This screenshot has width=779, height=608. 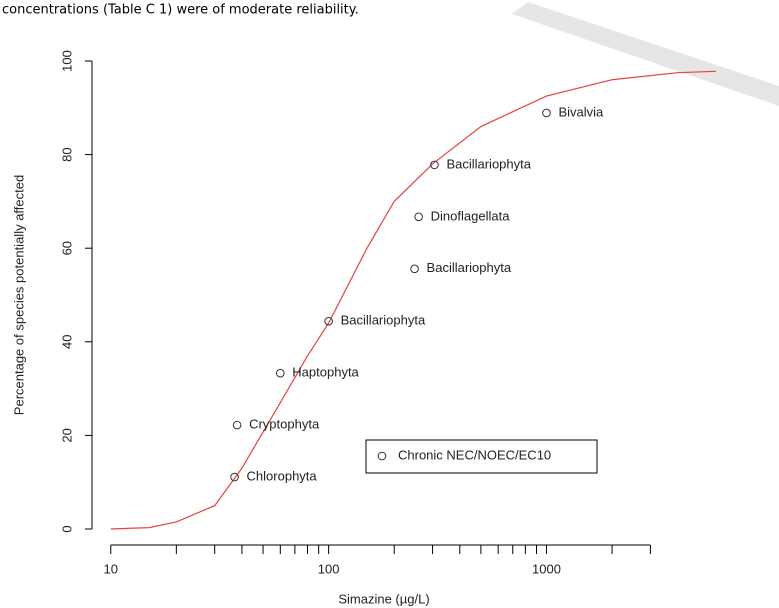 I want to click on y-tick-label: 60, so click(x=66, y=248).